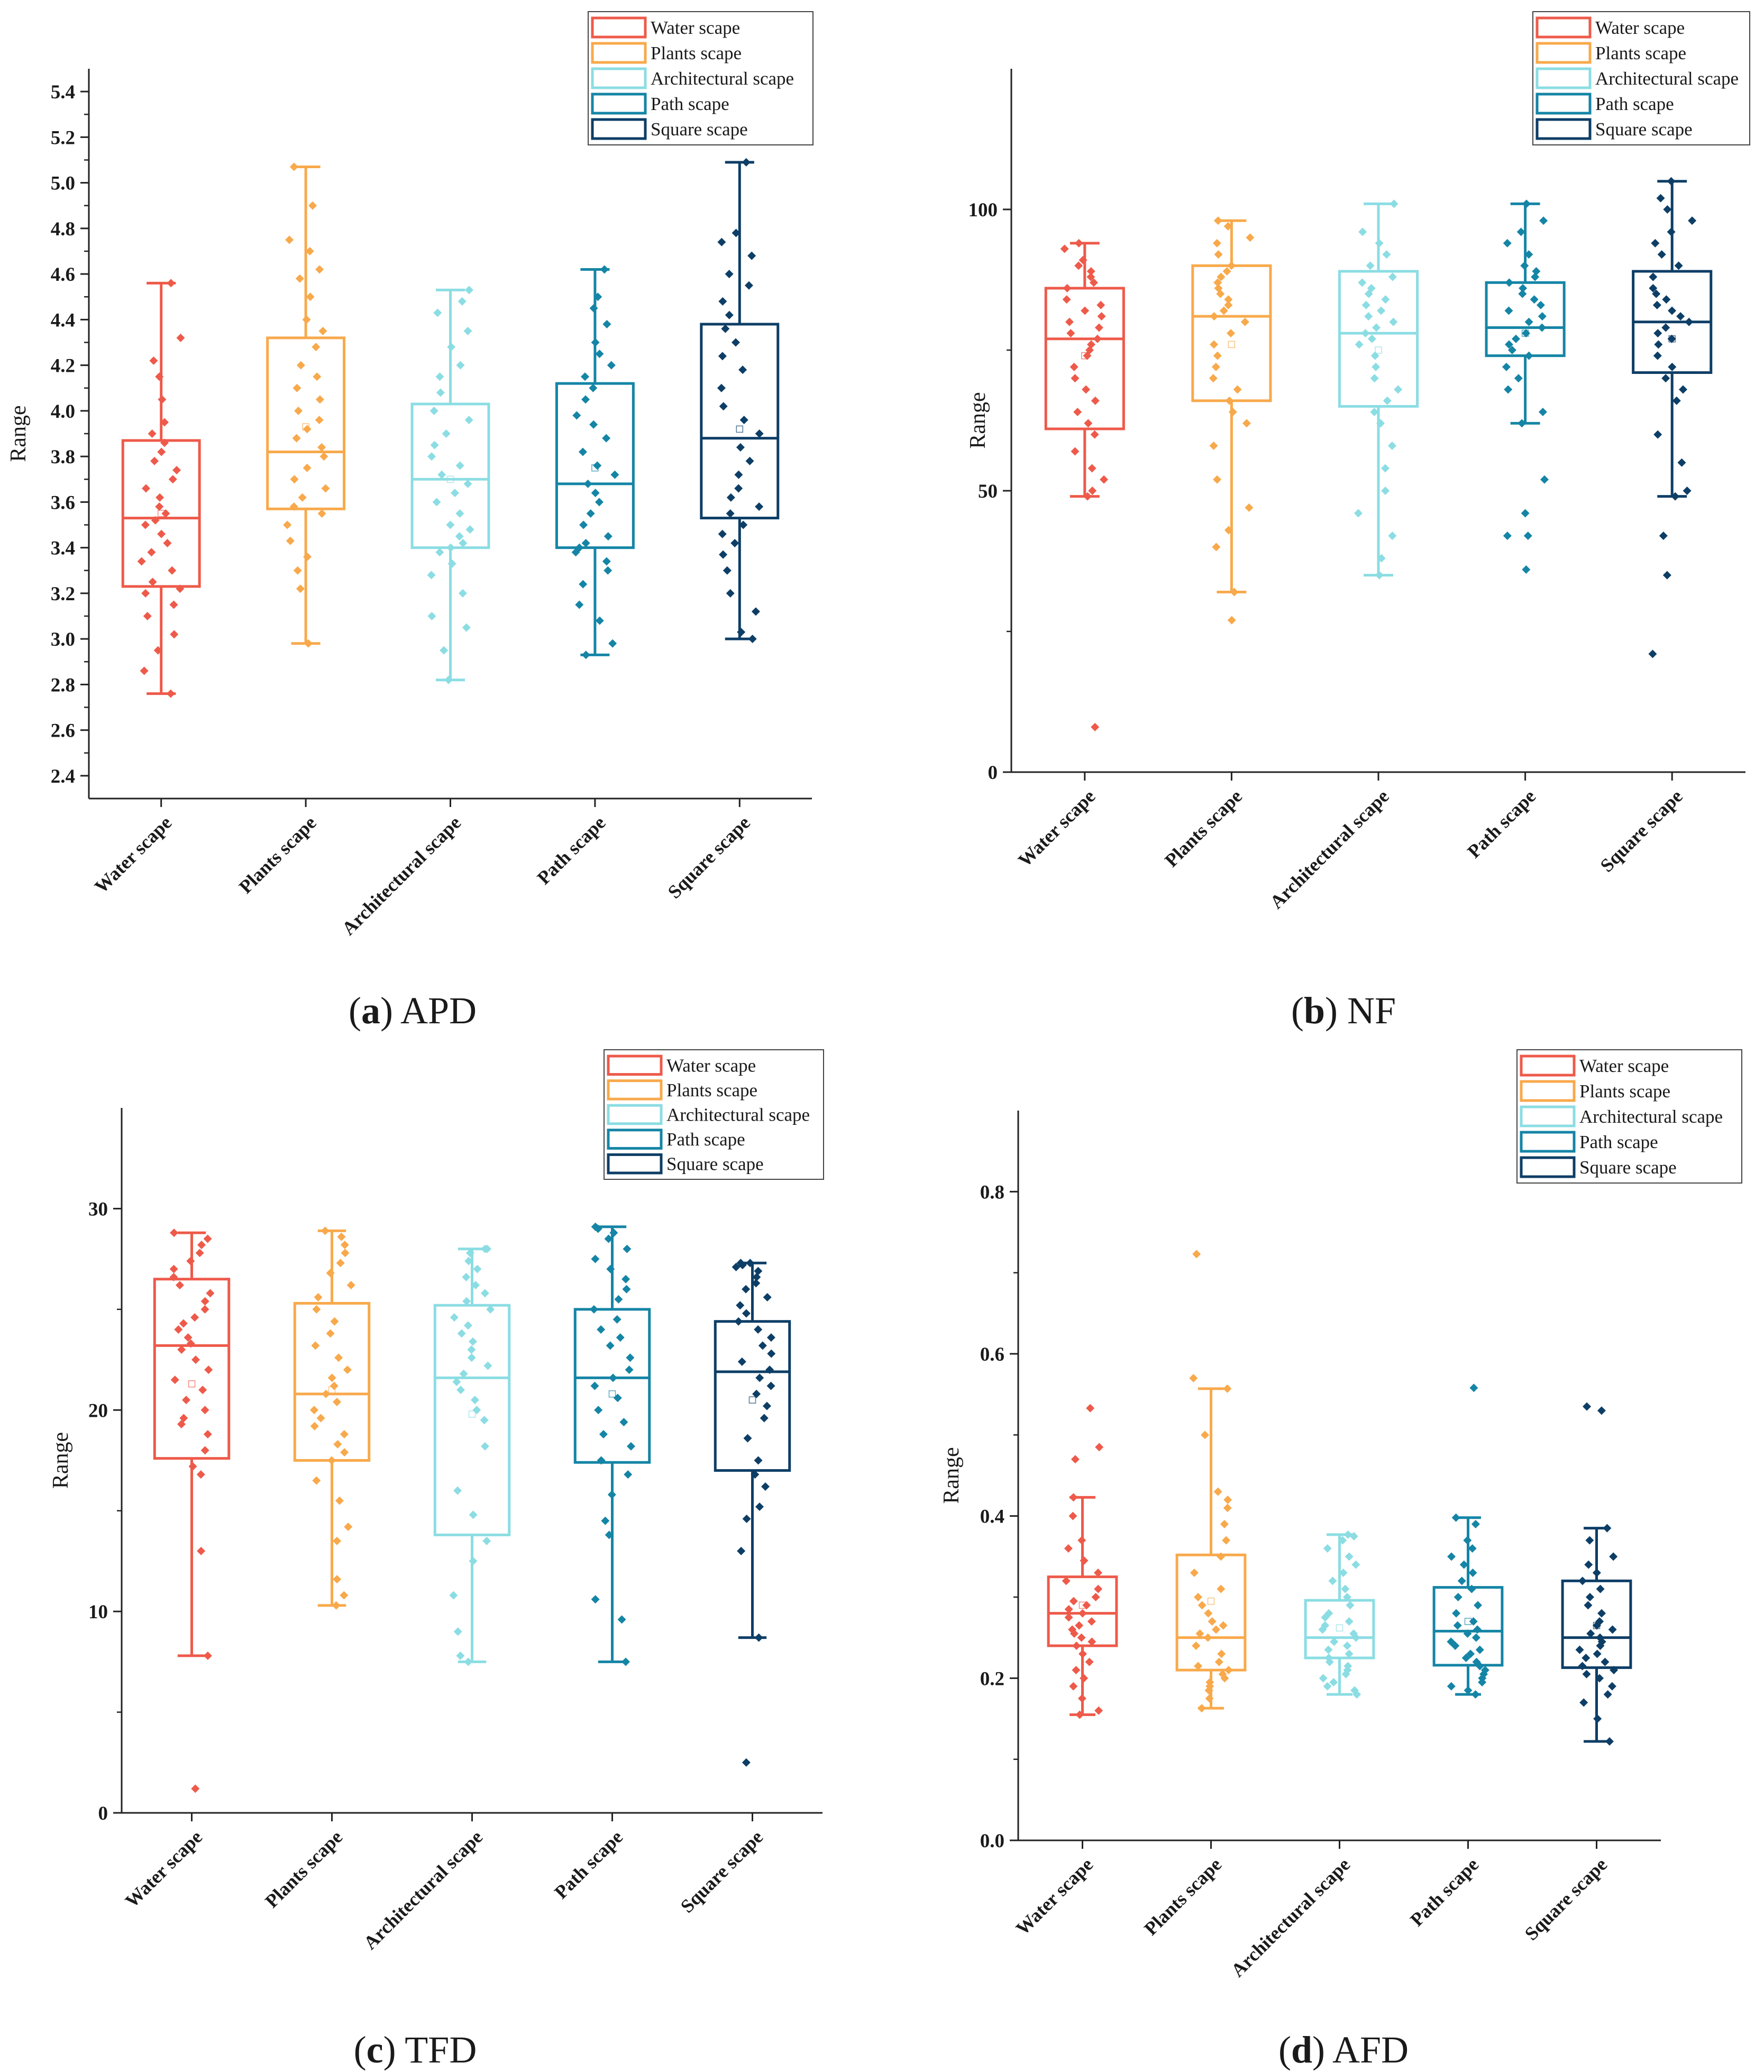 This screenshot has width=1764, height=2072. Describe the element at coordinates (1370, 2050) in the screenshot. I see `caption-name: AFD` at that location.